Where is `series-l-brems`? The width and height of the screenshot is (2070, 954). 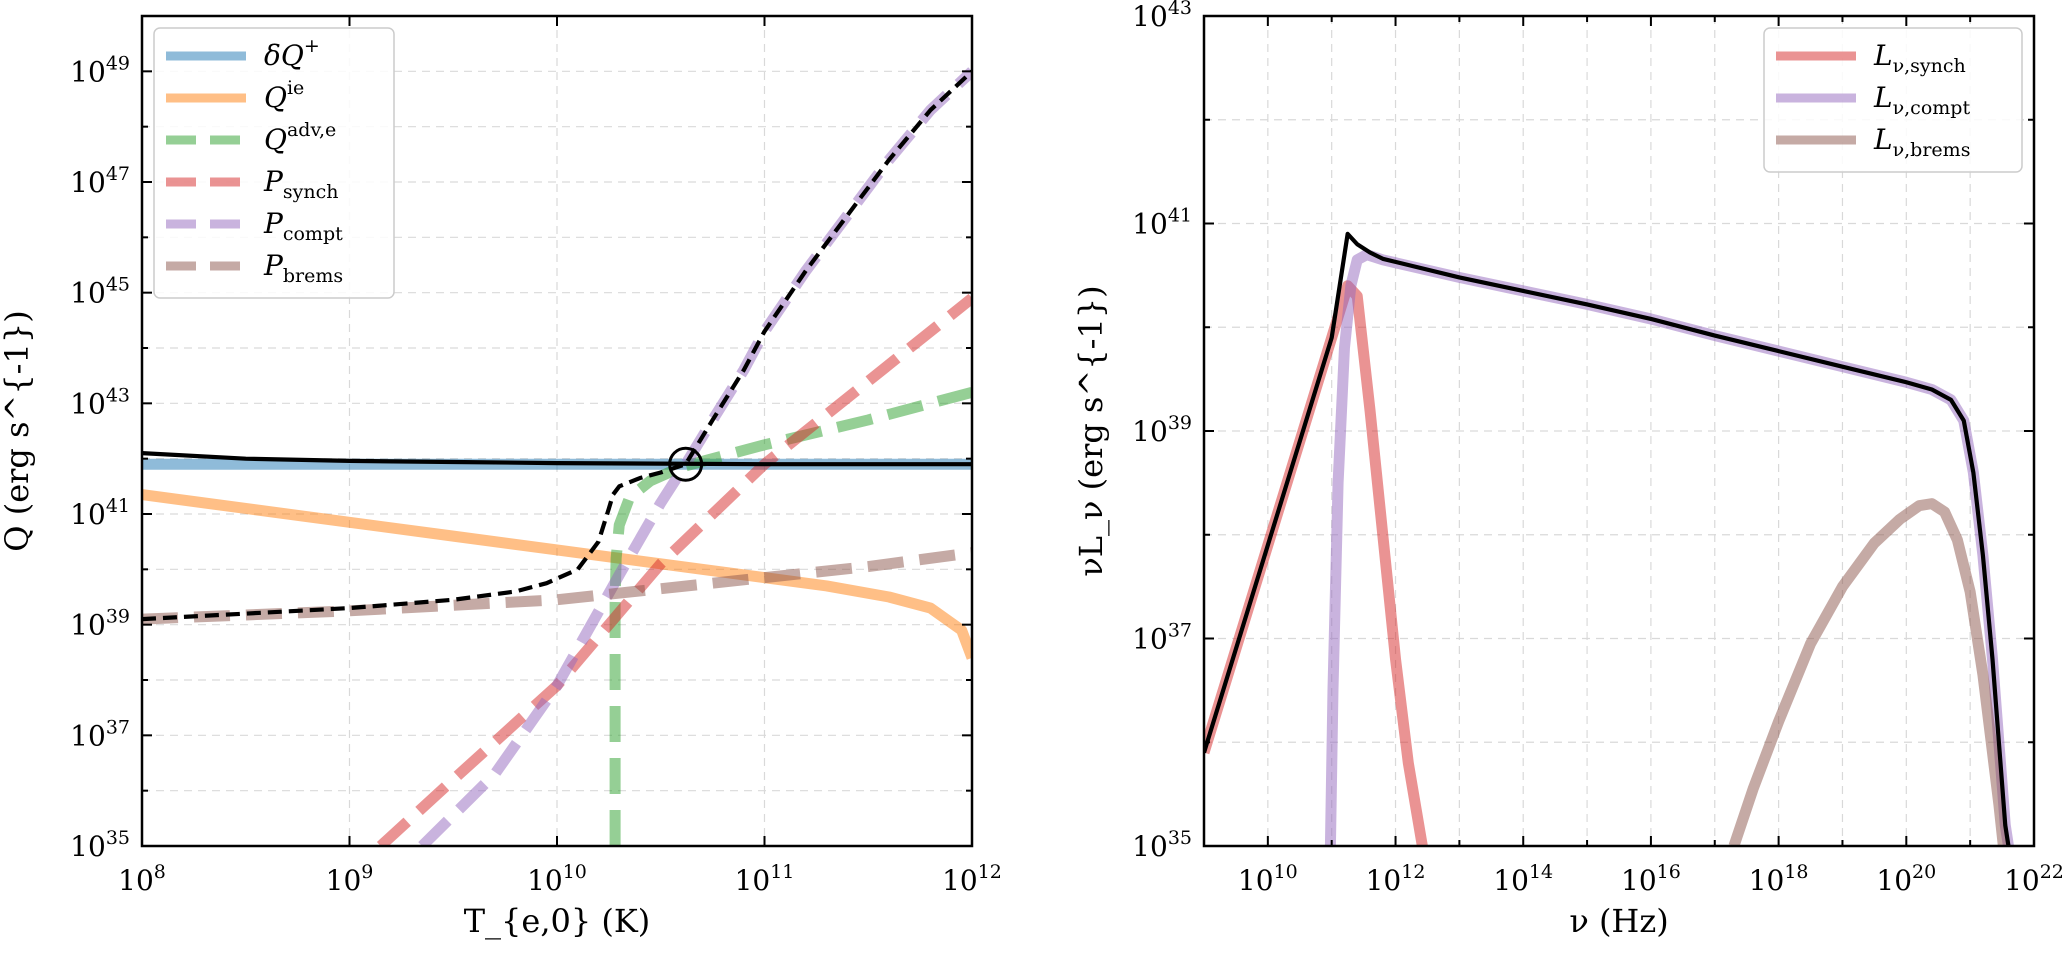
series-l-brems is located at coordinates (1868, 672).